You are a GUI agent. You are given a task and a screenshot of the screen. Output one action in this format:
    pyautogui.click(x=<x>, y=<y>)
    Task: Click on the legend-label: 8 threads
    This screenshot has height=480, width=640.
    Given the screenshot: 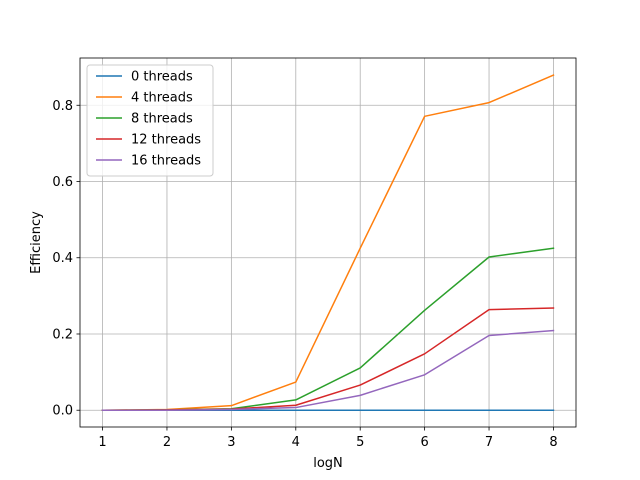 What is the action you would take?
    pyautogui.click(x=162, y=119)
    